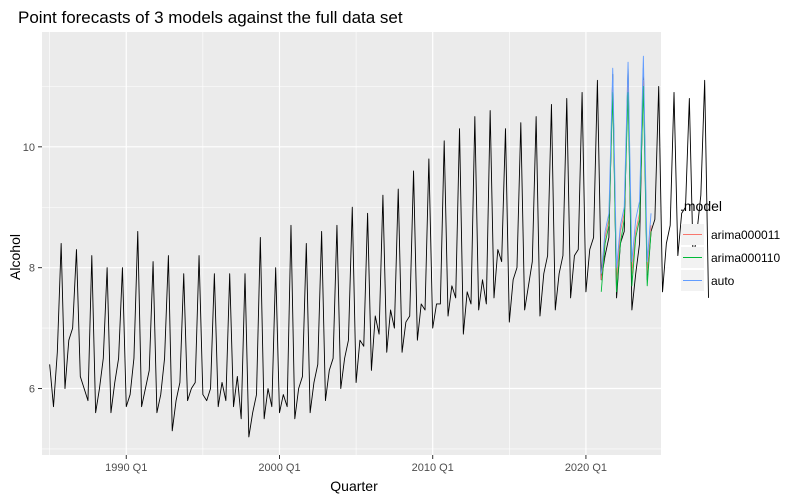  What do you see at coordinates (745, 258) in the screenshot?
I see `legend-label-arima000110: arima000110` at bounding box center [745, 258].